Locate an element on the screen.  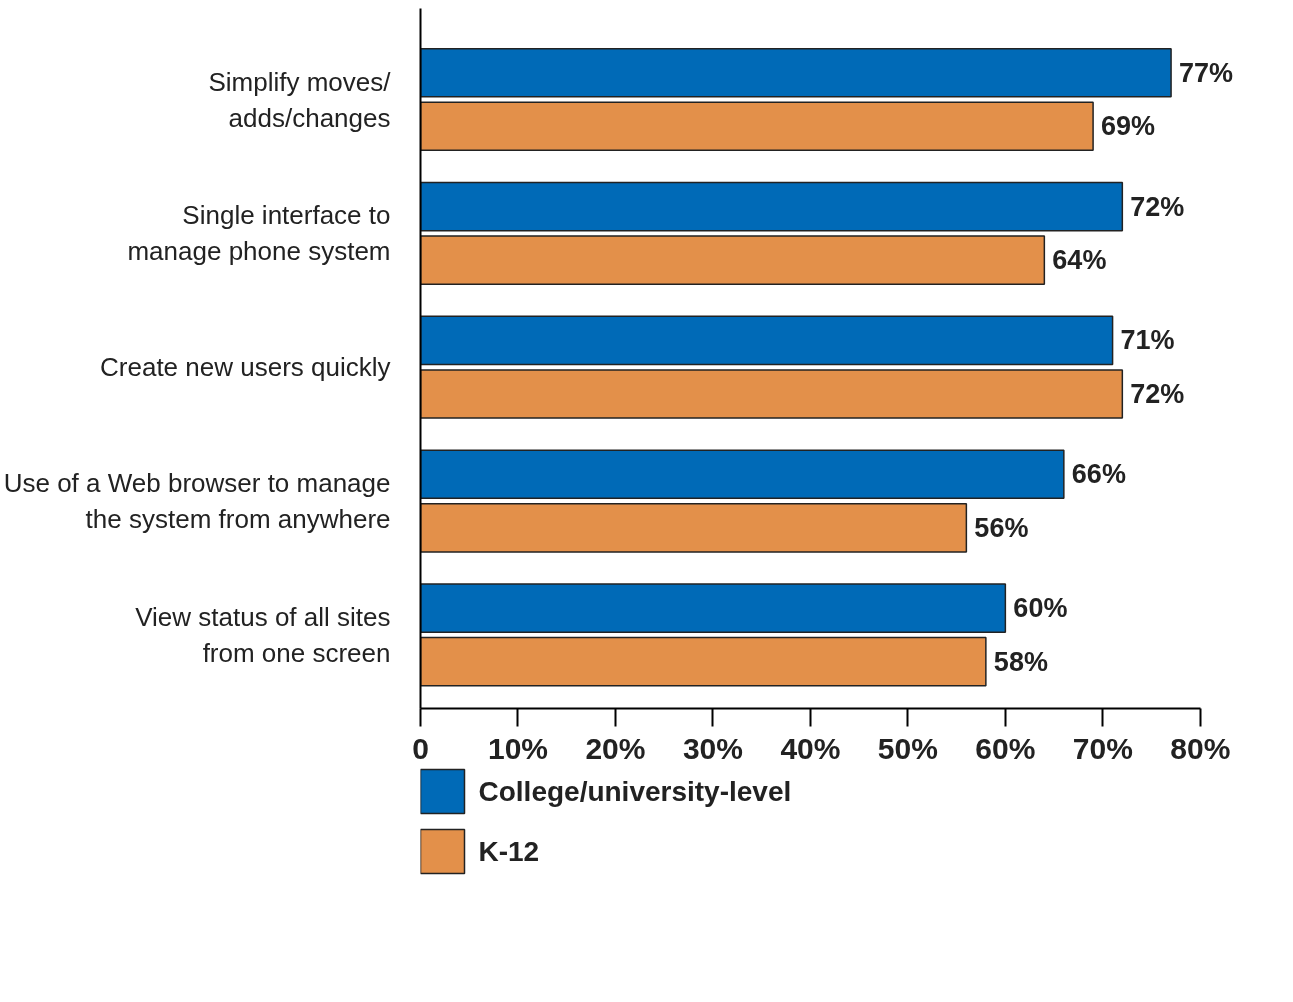
y-tick-label: Use of a Web browser to manage the system from anywhere is located at coordinates (197, 501).